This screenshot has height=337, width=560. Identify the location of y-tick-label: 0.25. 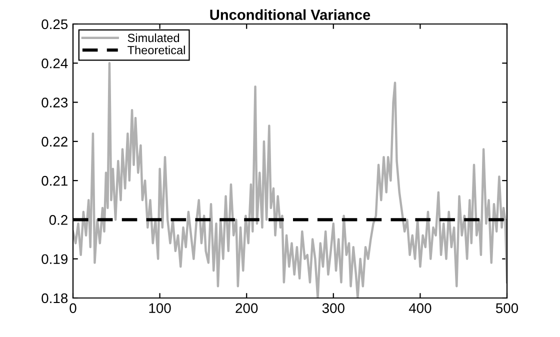
(55, 24).